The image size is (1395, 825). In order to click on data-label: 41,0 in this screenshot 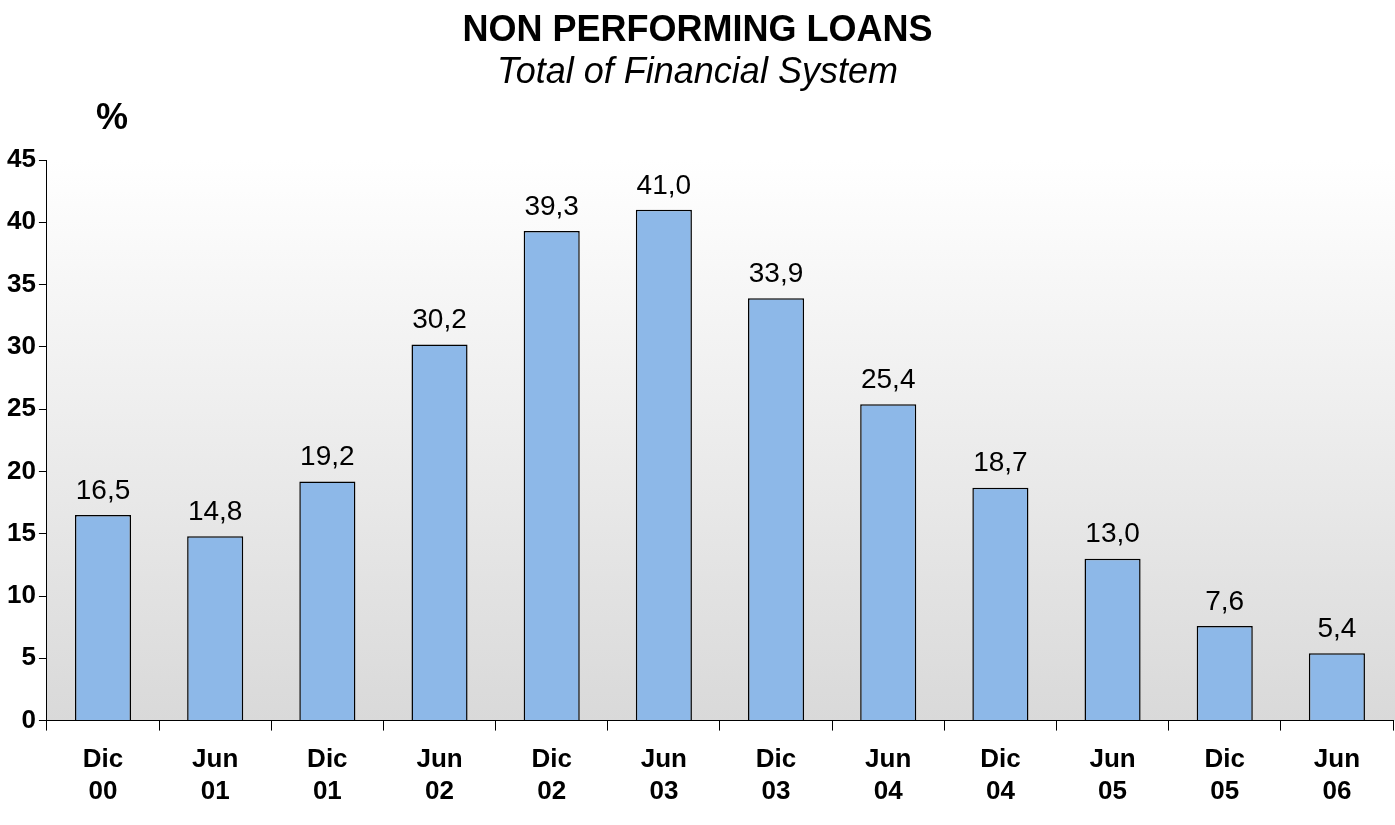, I will do `click(664, 184)`.